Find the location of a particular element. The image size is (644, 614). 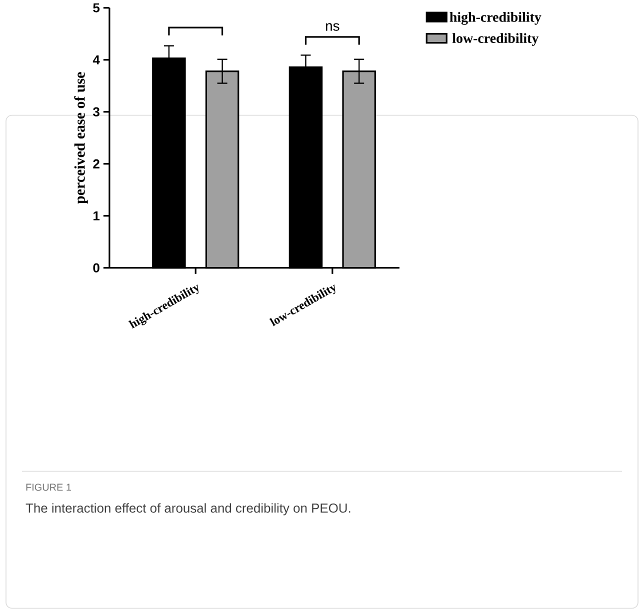

annotation: ns is located at coordinates (333, 27).